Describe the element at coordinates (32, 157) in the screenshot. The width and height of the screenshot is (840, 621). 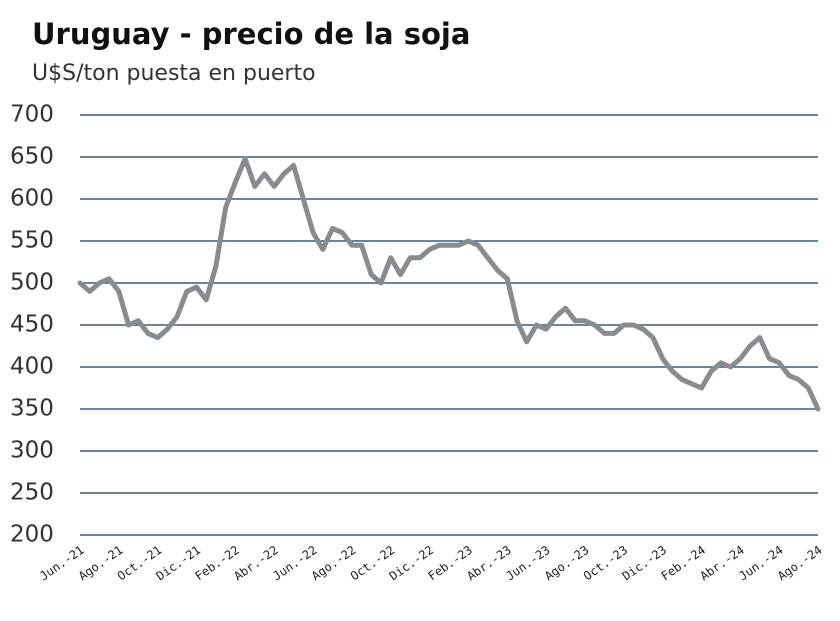
I see `y-tick-label: 650` at that location.